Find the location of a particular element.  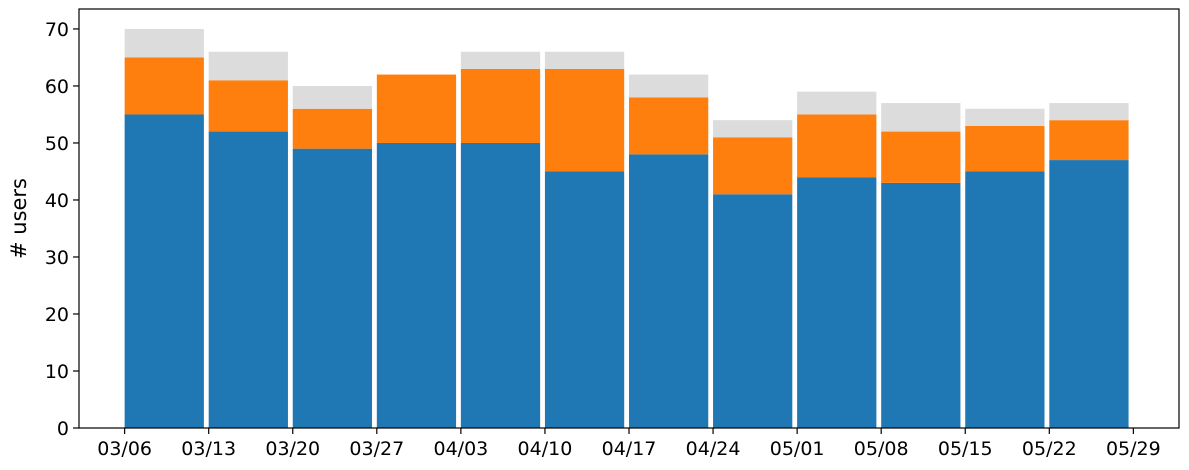

y-tick-label: 20 is located at coordinates (57, 315).